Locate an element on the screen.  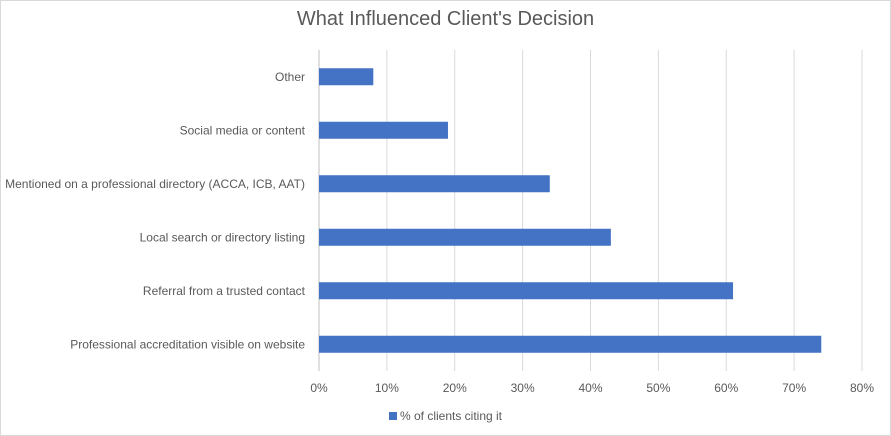
x-tick-label: 80% is located at coordinates (862, 388).